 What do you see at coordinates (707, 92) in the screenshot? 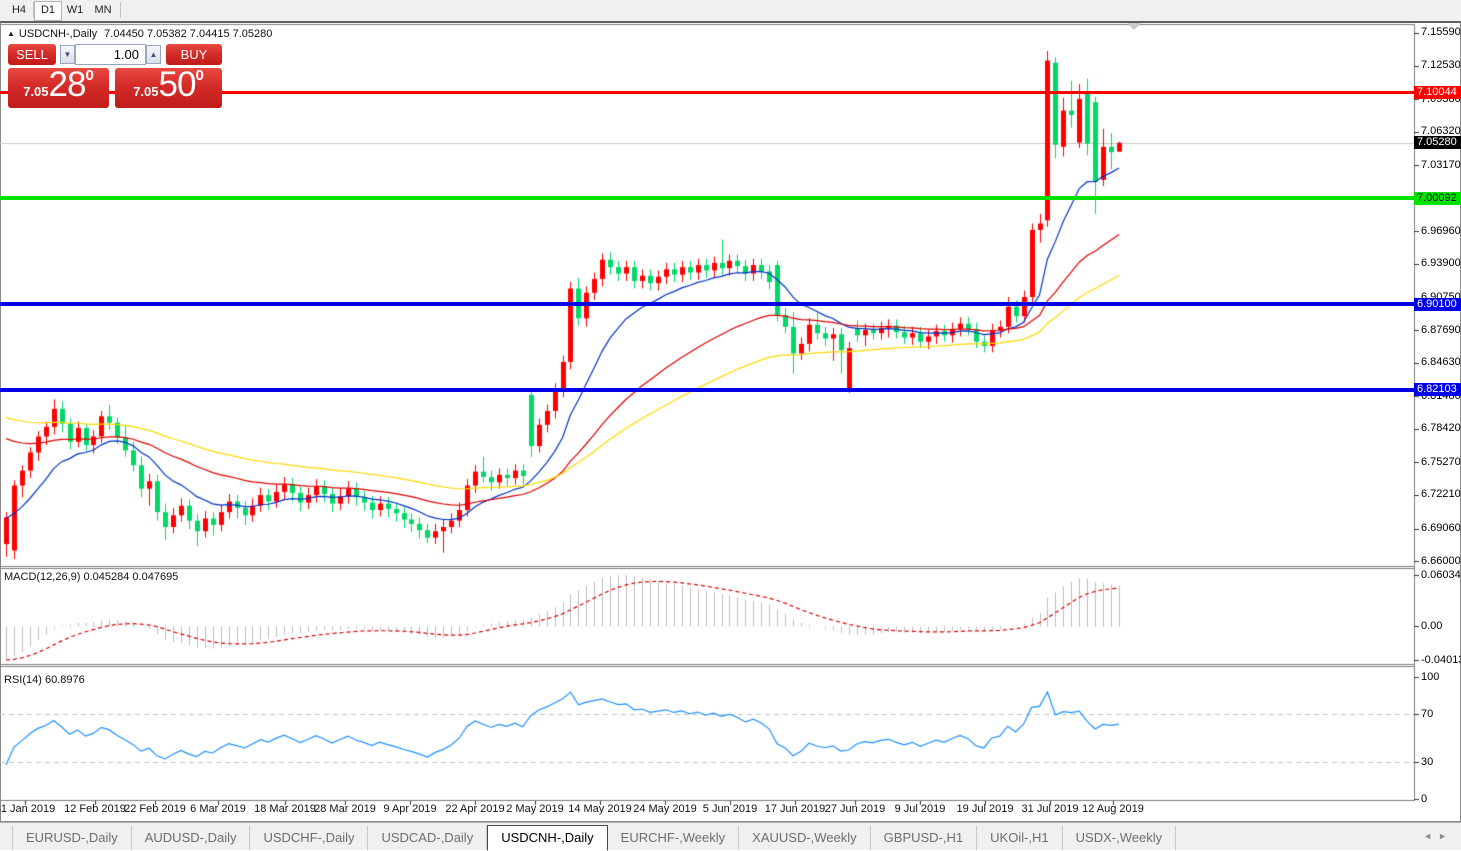
I see `resistance-line` at bounding box center [707, 92].